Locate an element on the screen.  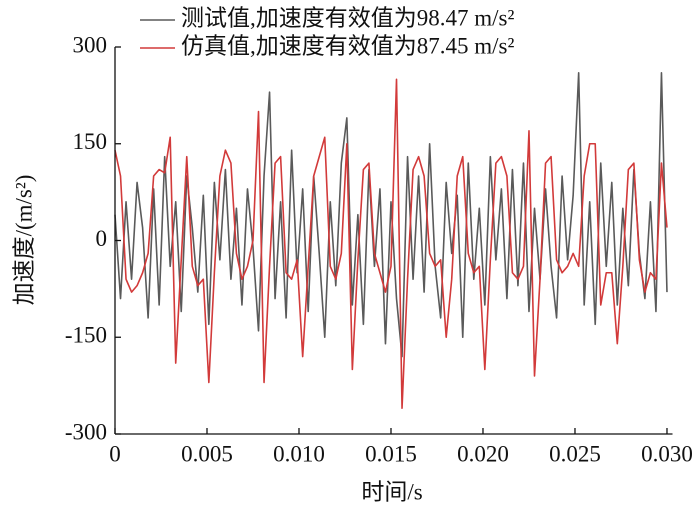
x-tick-label: 0.010 is located at coordinates (299, 453).